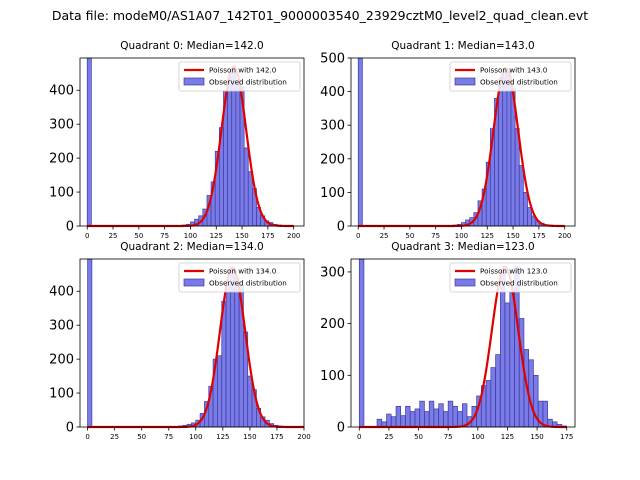 The height and width of the screenshot is (480, 640). Describe the element at coordinates (514, 271) in the screenshot. I see `legend-poisson-label: Poisson with 123.0` at that location.